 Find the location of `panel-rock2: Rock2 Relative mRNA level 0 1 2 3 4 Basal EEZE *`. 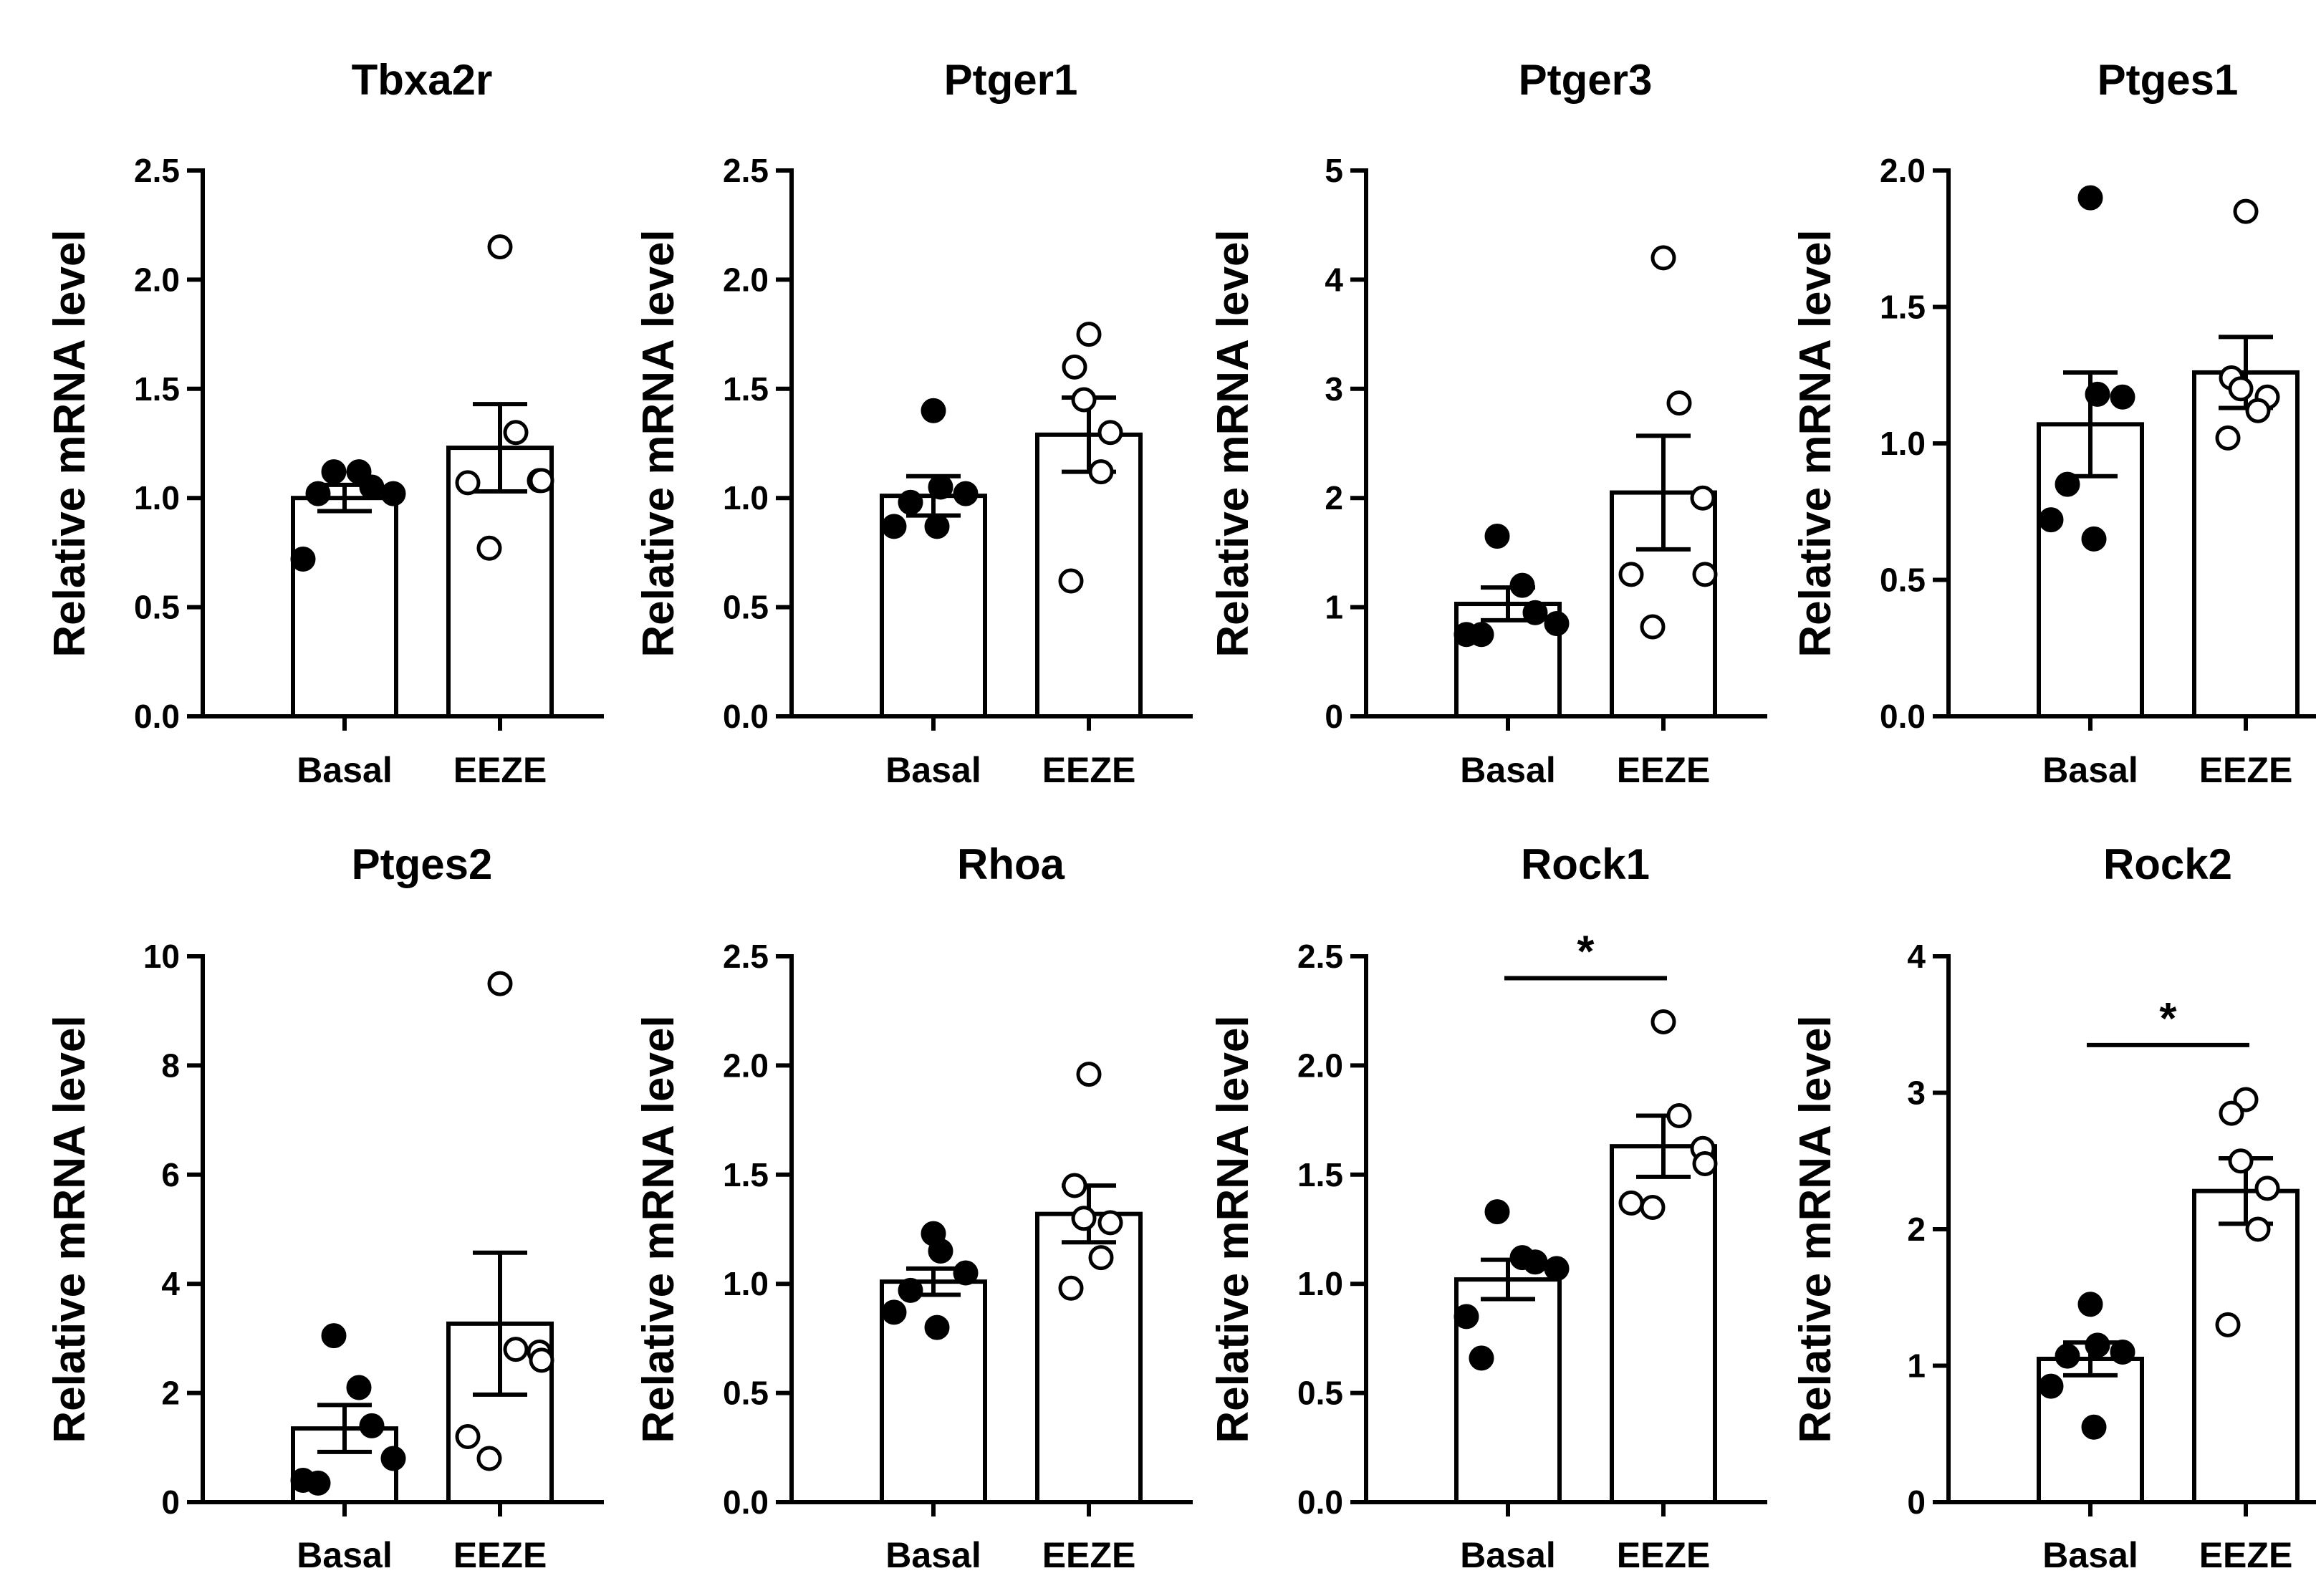

panel-rock2: Rock2 Relative mRNA level 0 1 2 3 4 Basal EEZE * is located at coordinates (2053, 1208).